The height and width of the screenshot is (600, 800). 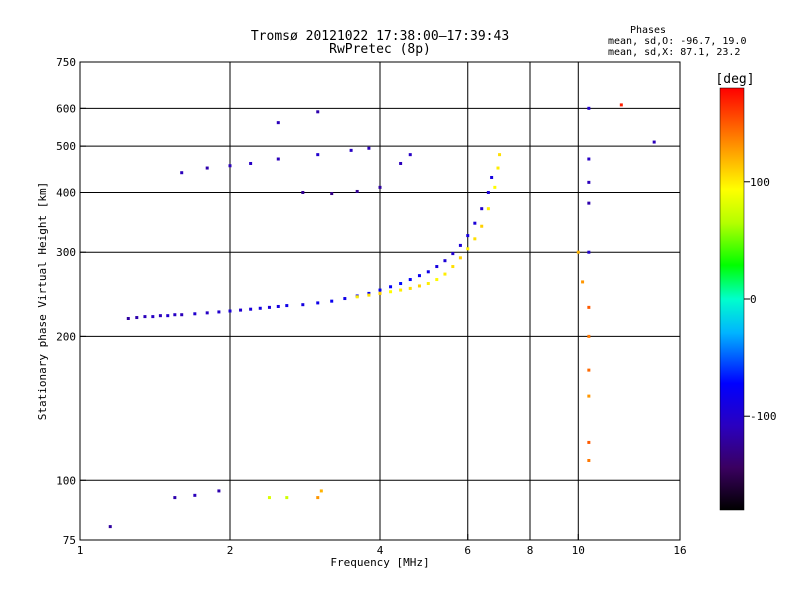 I want to click on x-axis: 1 2 4 6 8 10 16, so click(x=382, y=545).